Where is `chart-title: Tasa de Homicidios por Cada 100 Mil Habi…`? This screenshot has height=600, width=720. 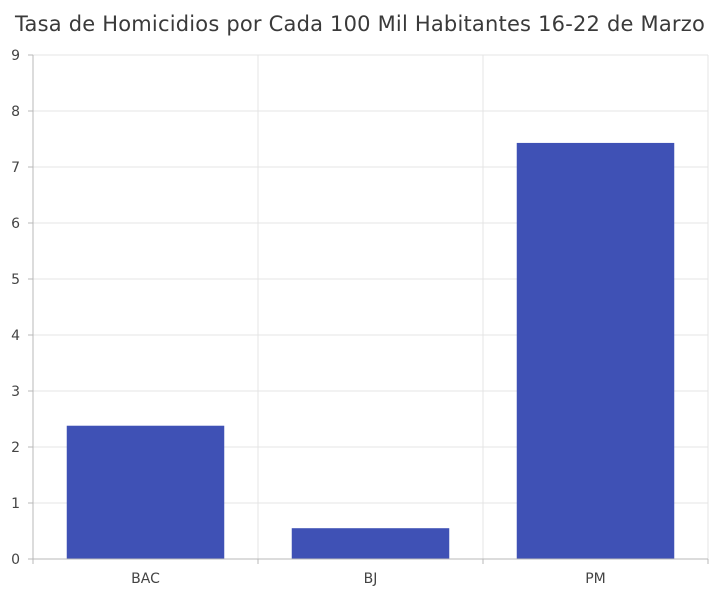 chart-title: Tasa de Homicidios por Cada 100 Mil Habi… is located at coordinates (359, 24).